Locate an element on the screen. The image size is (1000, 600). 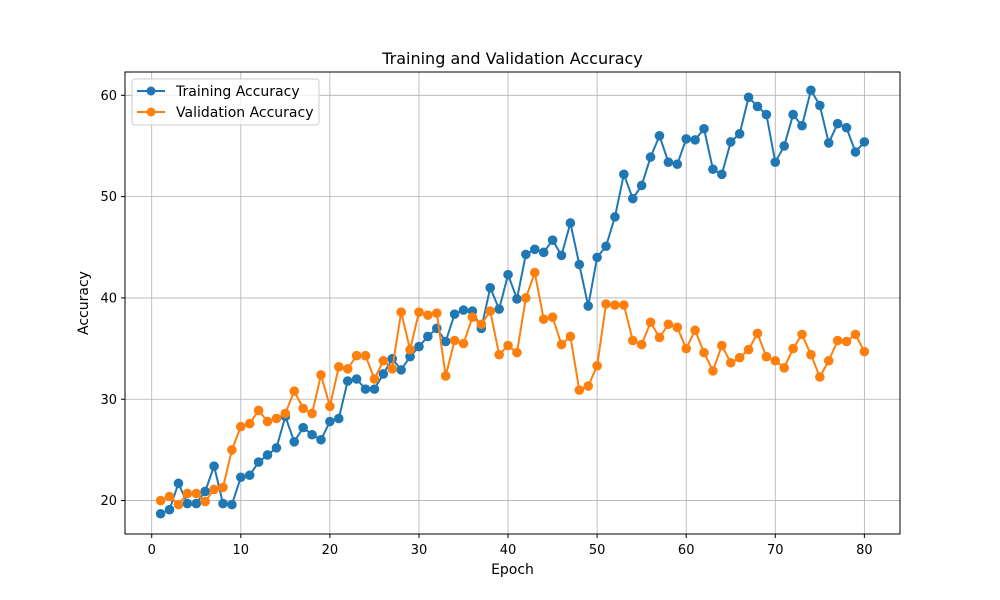
y-tick-label: 20 is located at coordinates (108, 501).